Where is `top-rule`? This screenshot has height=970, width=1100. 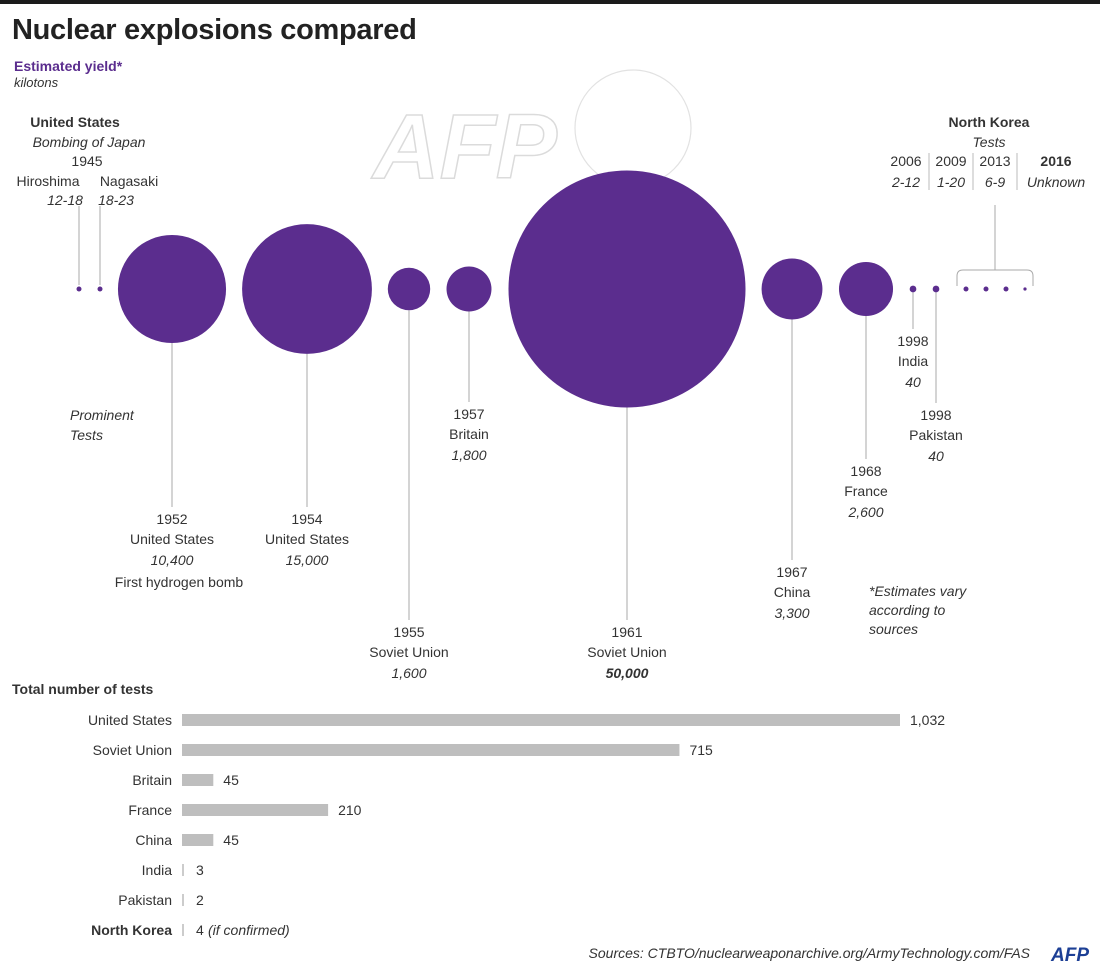
top-rule is located at coordinates (550, 2).